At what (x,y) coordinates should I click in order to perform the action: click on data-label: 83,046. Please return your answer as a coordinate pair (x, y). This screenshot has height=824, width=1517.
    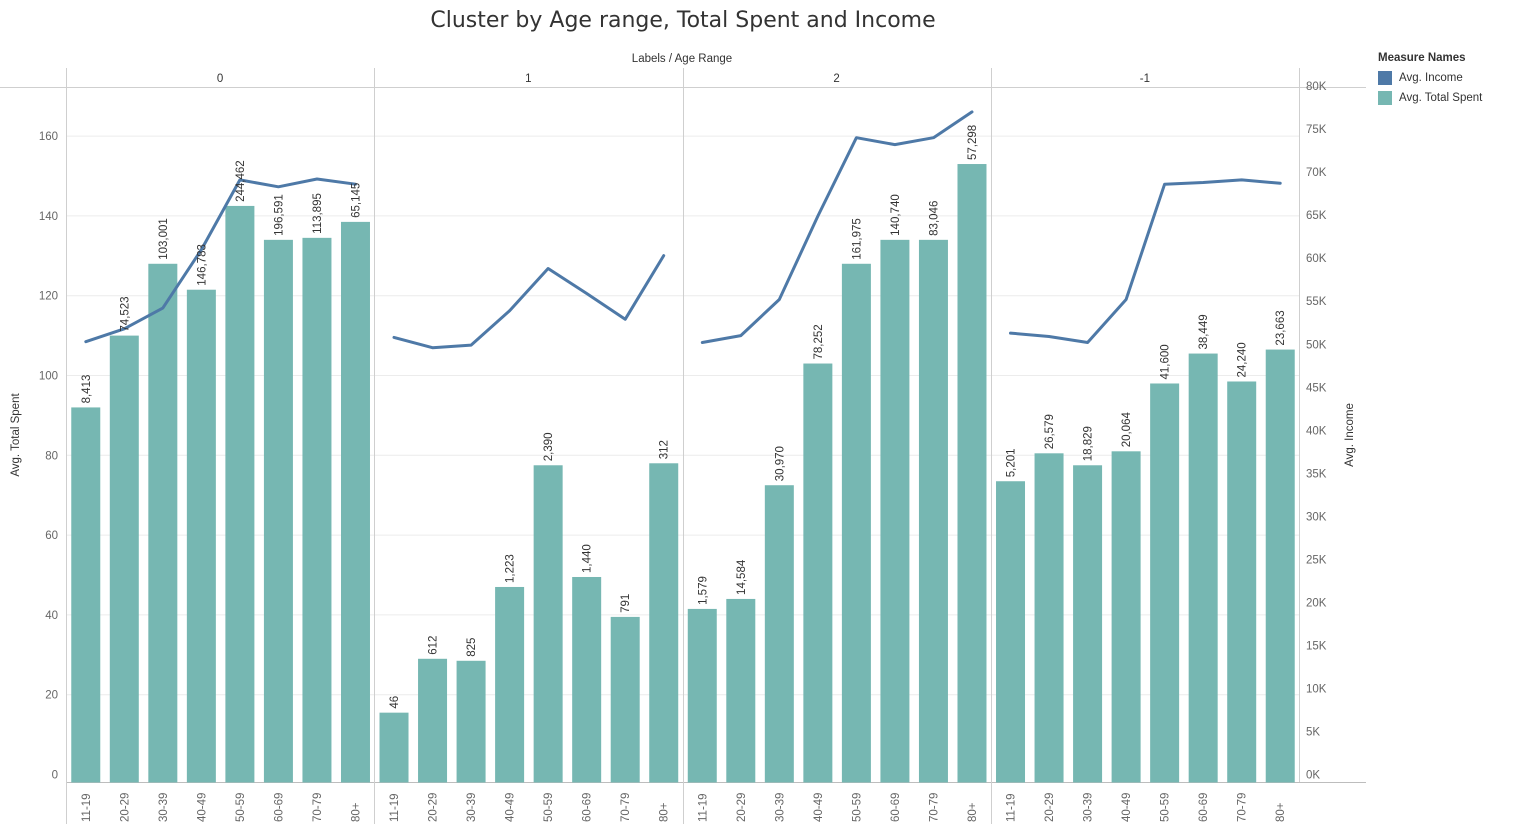
    Looking at the image, I should click on (934, 218).